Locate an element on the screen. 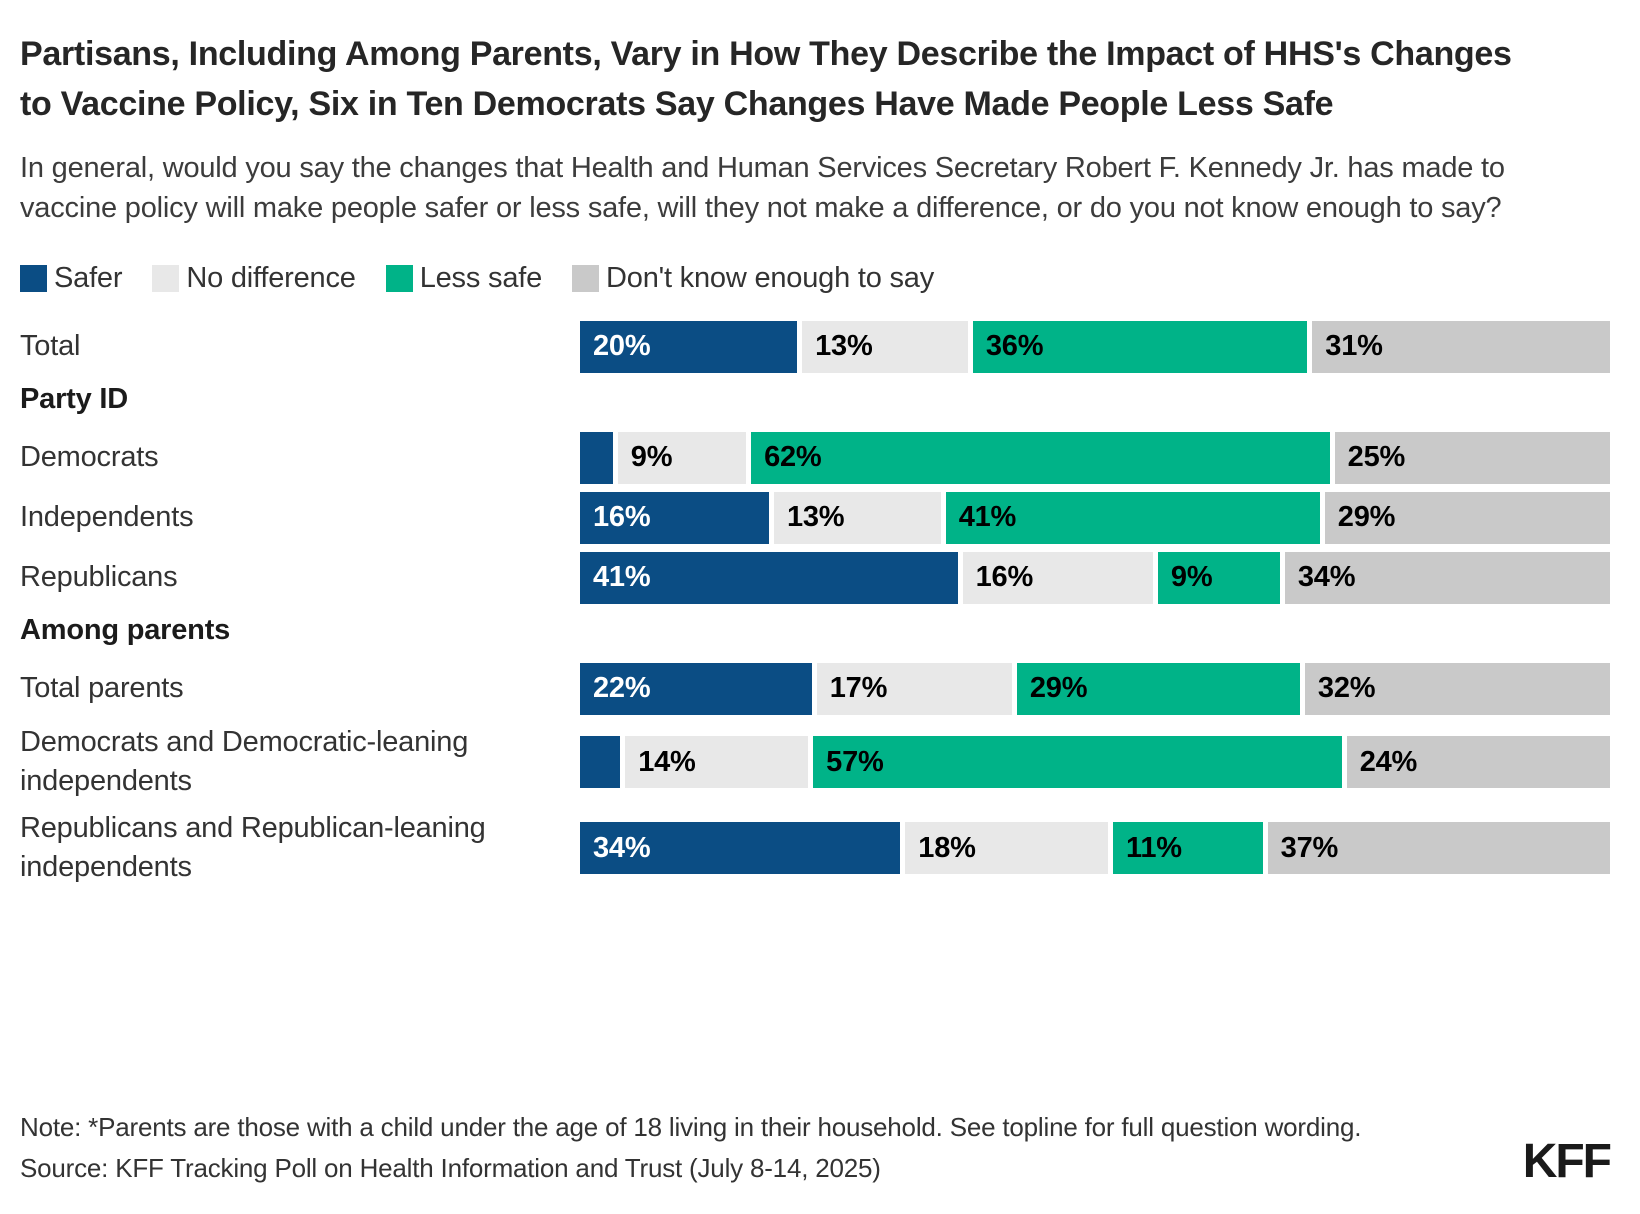 This screenshot has width=1640, height=1214. bar-stack: 16% 13% 41% 29% is located at coordinates (1095, 517).